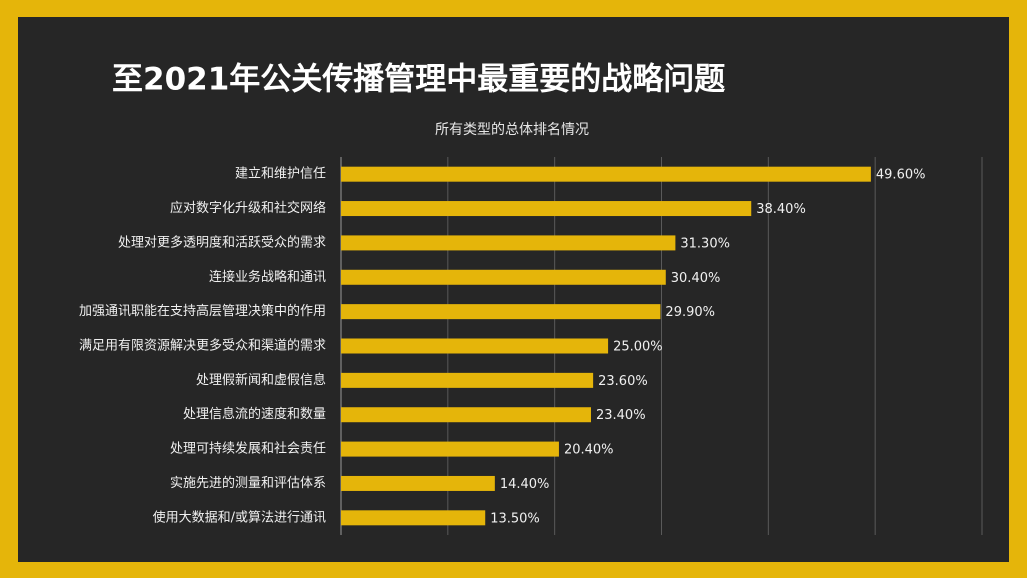 Image resolution: width=1027 pixels, height=578 pixels. I want to click on y-tick-label: 加强通讯职能在支持高层管理决策中的作用, so click(202, 311).